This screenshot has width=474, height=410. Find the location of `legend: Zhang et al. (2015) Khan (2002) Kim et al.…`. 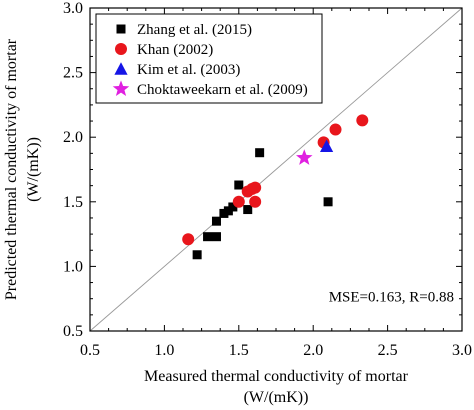

legend: Zhang et al. (2015) Khan (2002) Kim et al.… is located at coordinates (209, 58).